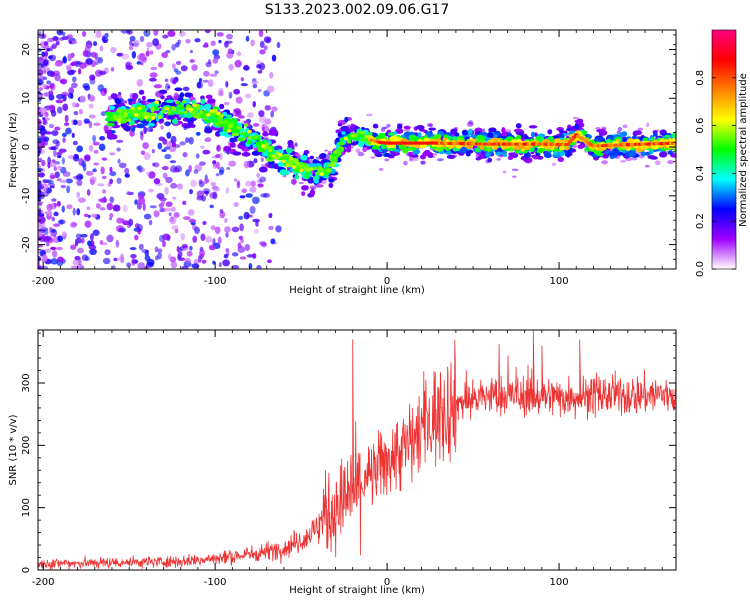 The height and width of the screenshot is (600, 750). What do you see at coordinates (26, 244) in the screenshot?
I see `y-tick-label: -20` at bounding box center [26, 244].